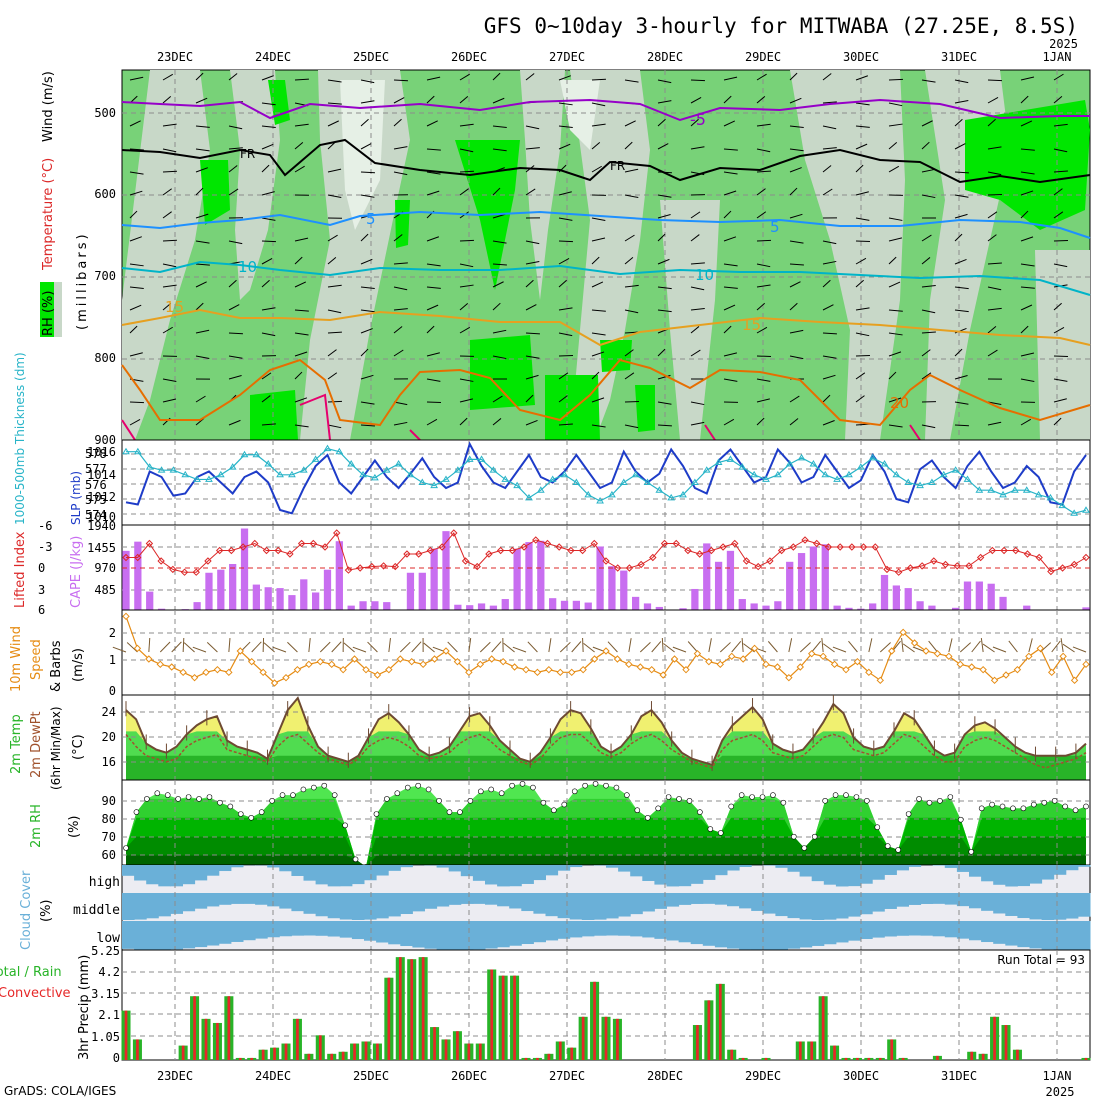  I want to click on thickness-tick-576: 576, so click(96, 485).